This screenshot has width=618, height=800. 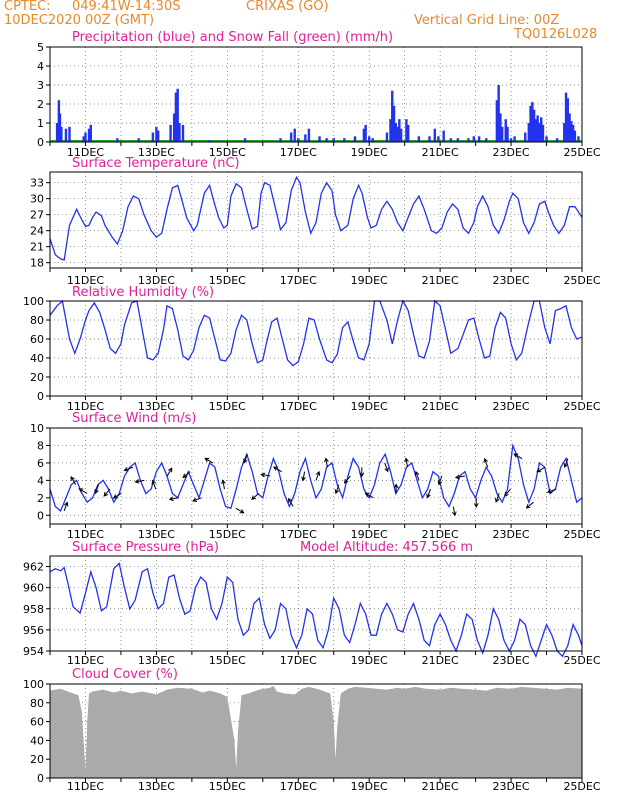 I want to click on rh-ytick-label-2: 40, so click(x=37, y=358).